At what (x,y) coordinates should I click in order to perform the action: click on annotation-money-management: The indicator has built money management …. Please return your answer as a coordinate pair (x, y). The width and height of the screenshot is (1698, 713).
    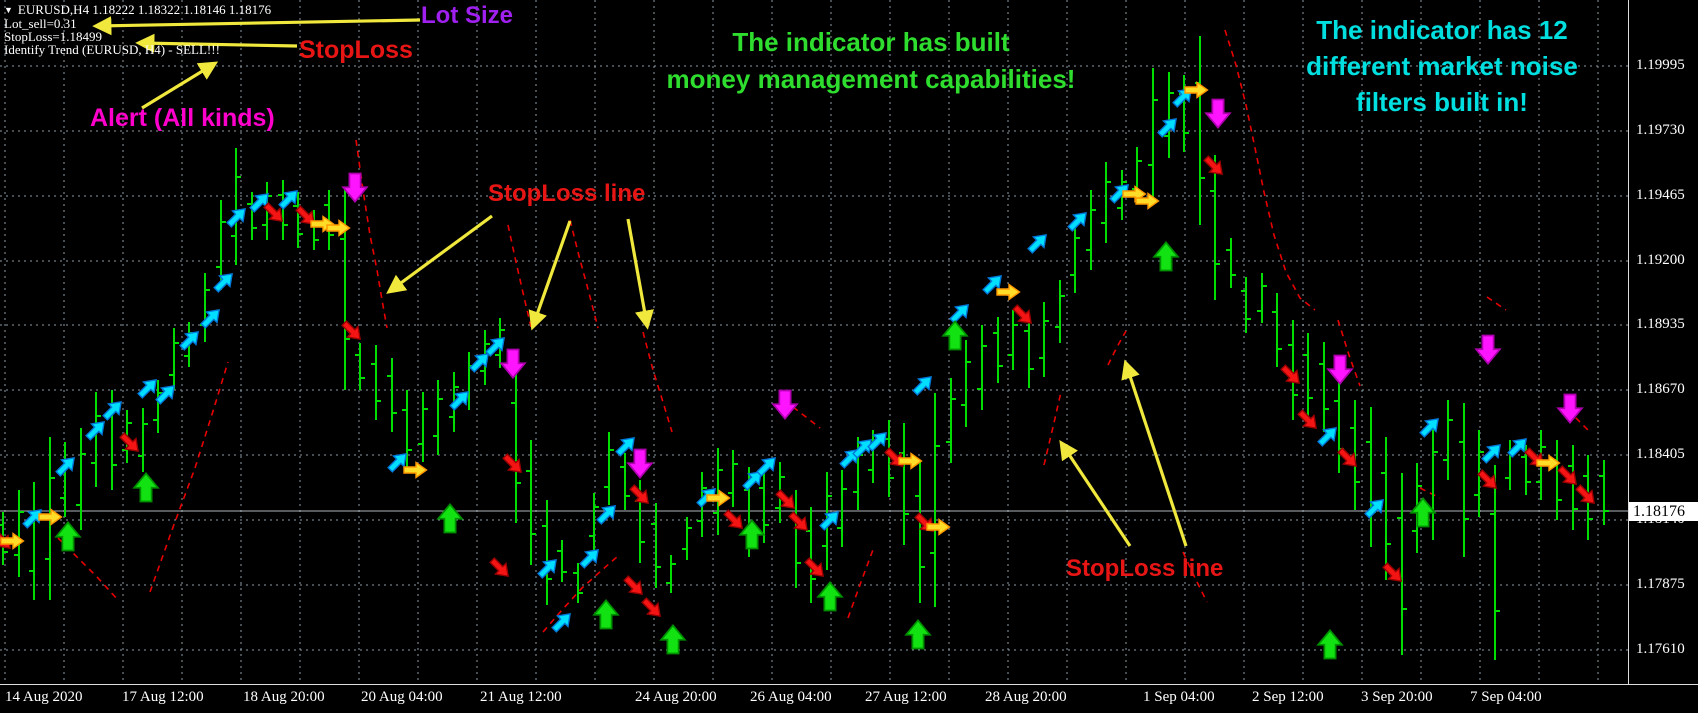
    Looking at the image, I should click on (871, 60).